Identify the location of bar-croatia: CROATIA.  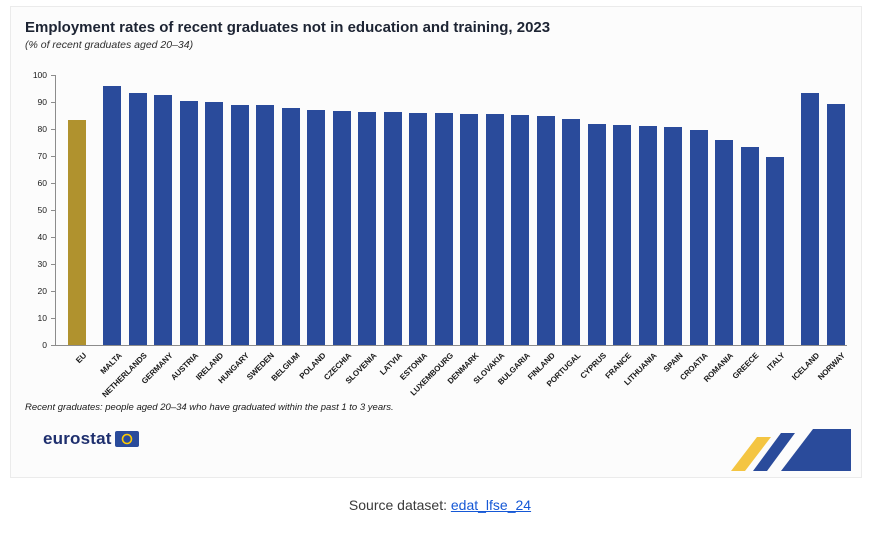
(694, 256).